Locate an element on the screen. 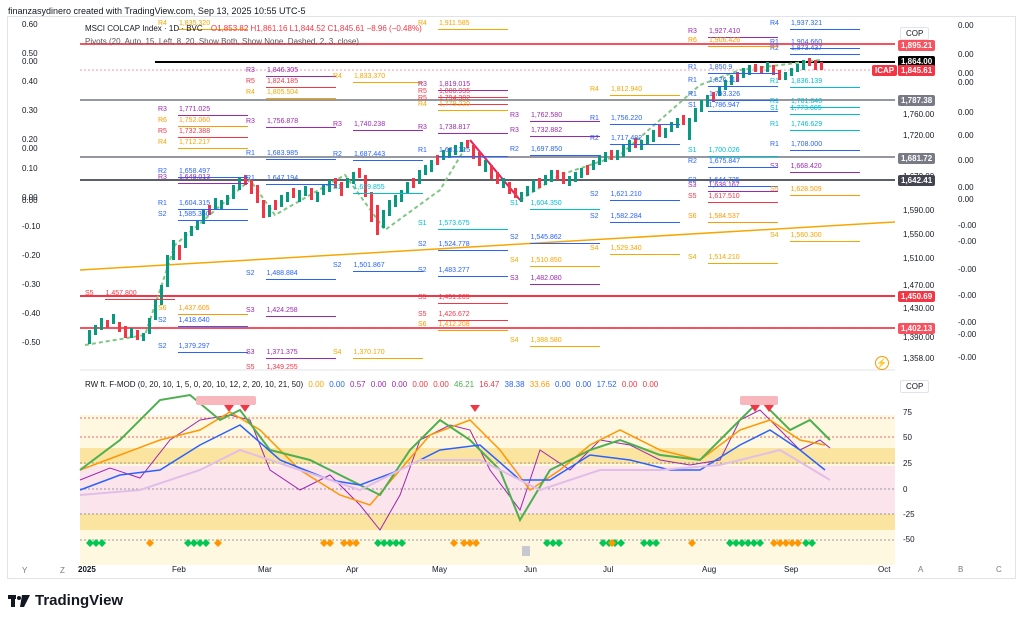  pivot-level-value: 1,826.110 is located at coordinates (724, 80).